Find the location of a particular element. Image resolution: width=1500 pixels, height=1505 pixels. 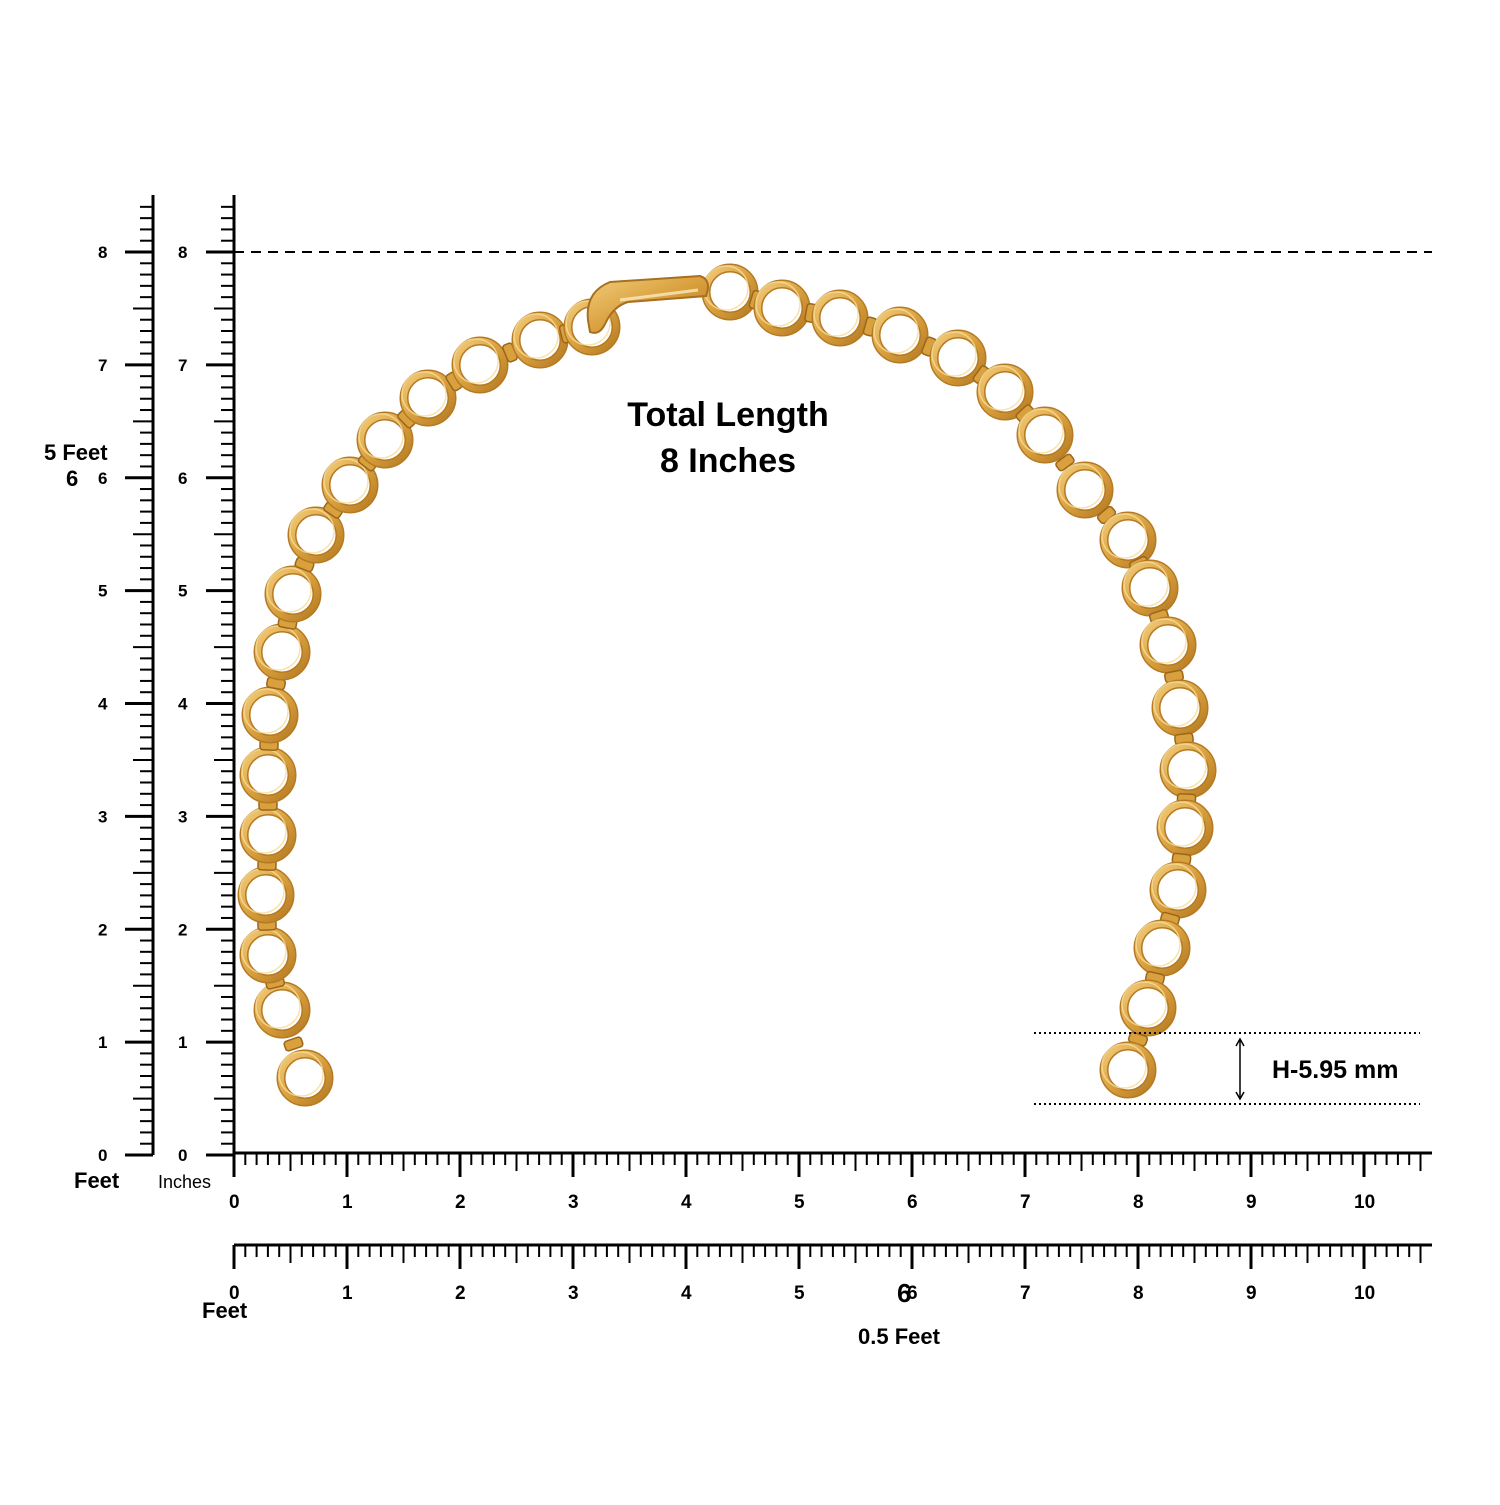

left-unit-inches: Inches is located at coordinates (184, 1182).